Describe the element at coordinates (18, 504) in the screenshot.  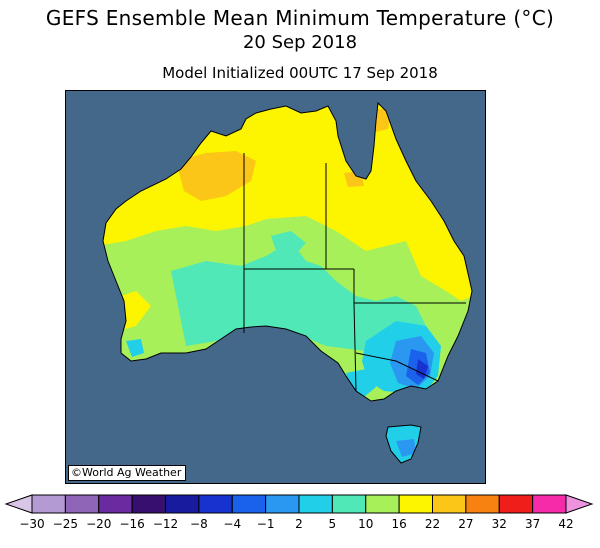
I see `colorbar-arrow-min` at that location.